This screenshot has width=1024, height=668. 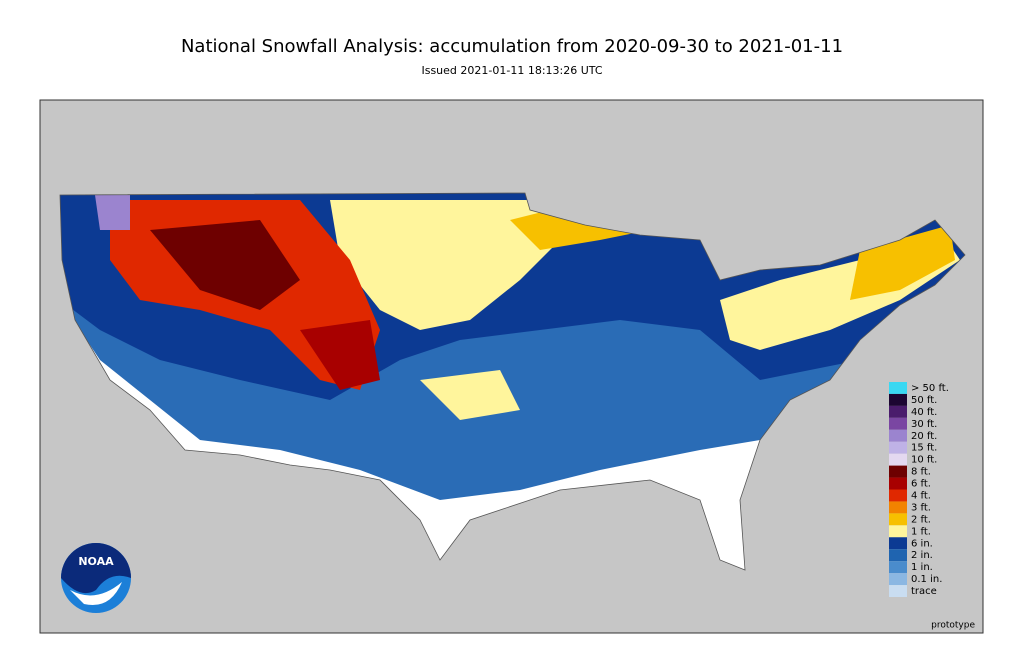 What do you see at coordinates (922, 555) in the screenshot?
I see `legend-label: 2 in.` at bounding box center [922, 555].